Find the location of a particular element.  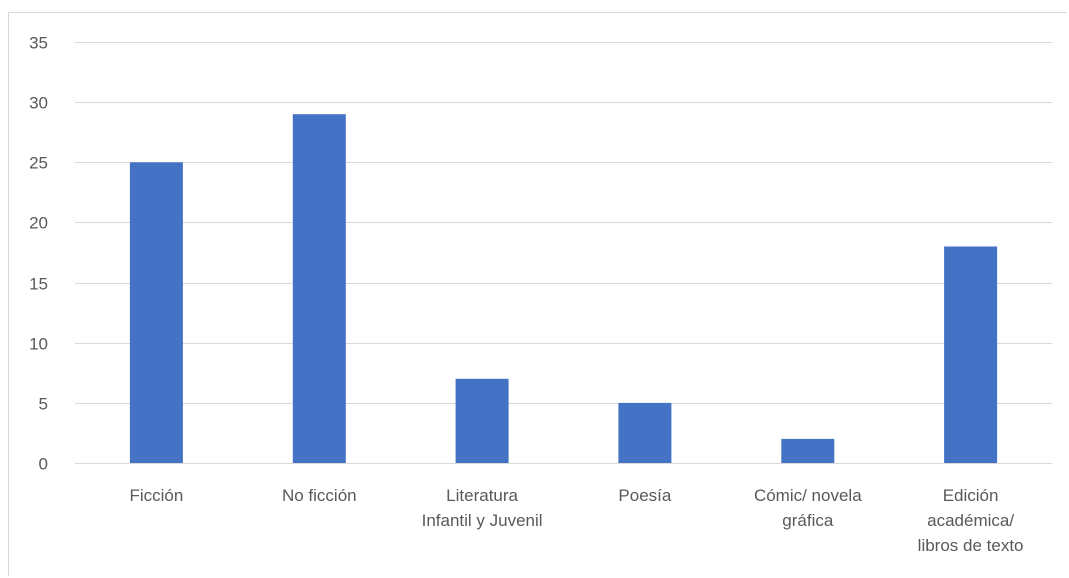

y-tick-label: 35 is located at coordinates (38, 43).